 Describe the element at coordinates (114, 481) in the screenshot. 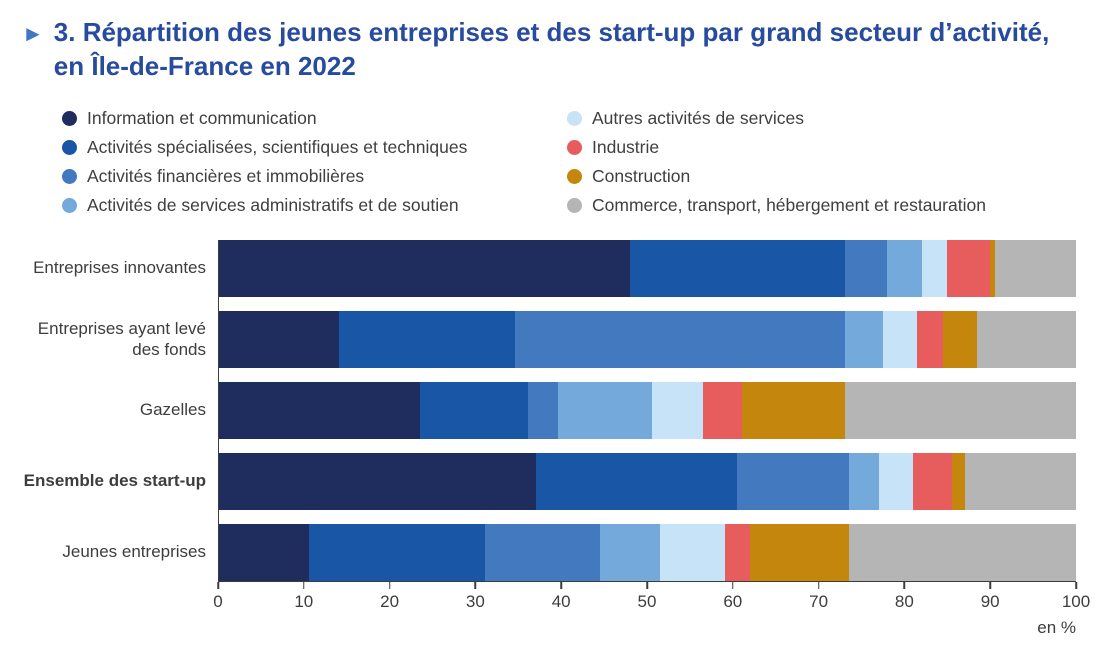

I see `row-label: Ensemble des start-up` at that location.